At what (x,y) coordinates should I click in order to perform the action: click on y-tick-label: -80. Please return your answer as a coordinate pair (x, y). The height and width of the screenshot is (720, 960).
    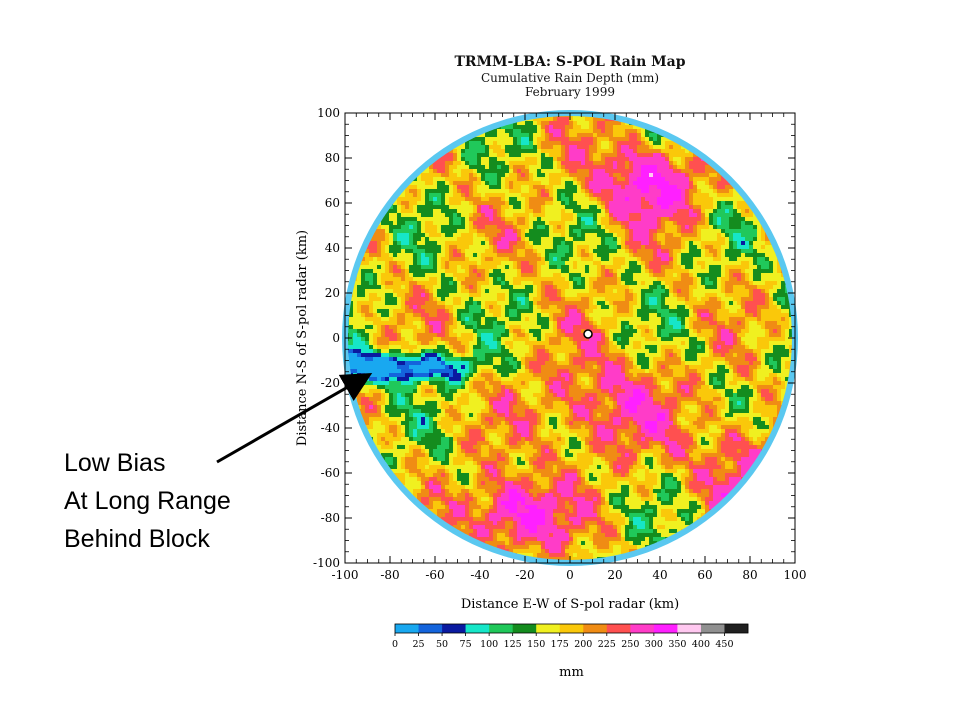
    Looking at the image, I should click on (330, 518).